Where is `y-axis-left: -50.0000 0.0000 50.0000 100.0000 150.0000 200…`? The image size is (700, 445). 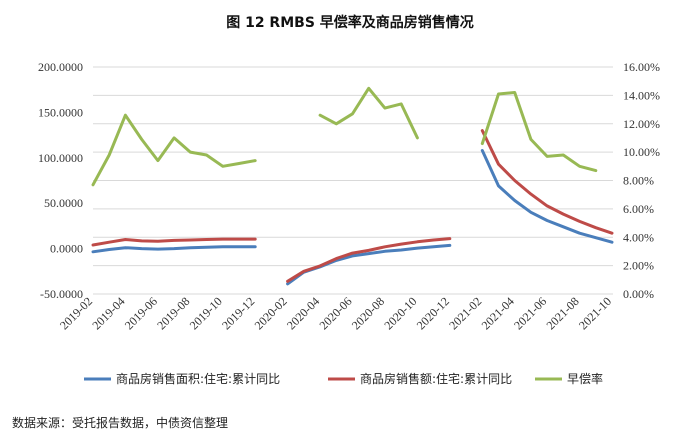
y-axis-left: -50.0000 0.0000 50.0000 100.0000 150.0000 200… is located at coordinates (60, 180).